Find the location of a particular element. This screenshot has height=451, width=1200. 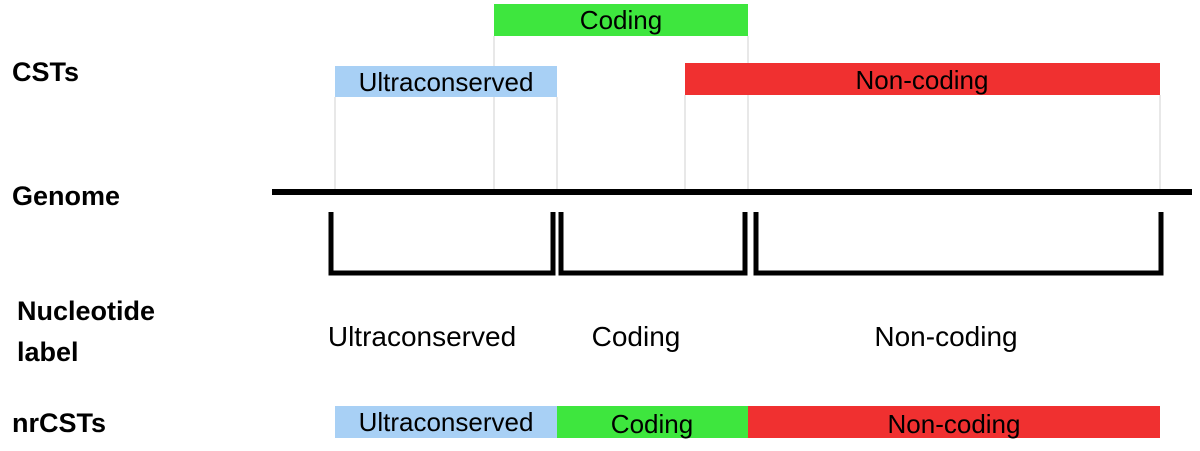

row-label-nucleotide: Nucleotide is located at coordinates (86, 311).